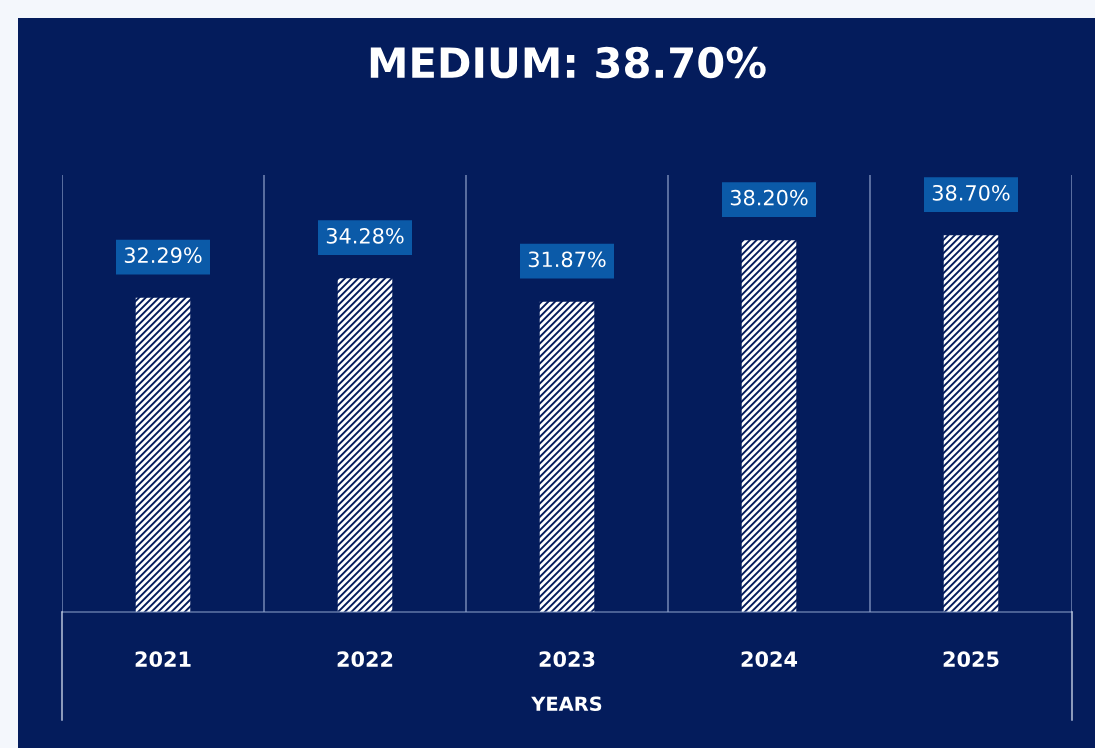 This screenshot has width=1095, height=748. I want to click on data-label: 38.20%, so click(769, 197).